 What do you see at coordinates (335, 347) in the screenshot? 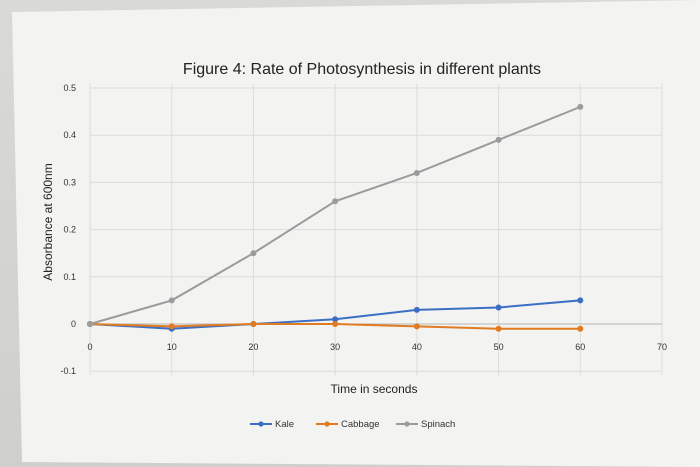
I see `x-tick-label: 30` at bounding box center [335, 347].